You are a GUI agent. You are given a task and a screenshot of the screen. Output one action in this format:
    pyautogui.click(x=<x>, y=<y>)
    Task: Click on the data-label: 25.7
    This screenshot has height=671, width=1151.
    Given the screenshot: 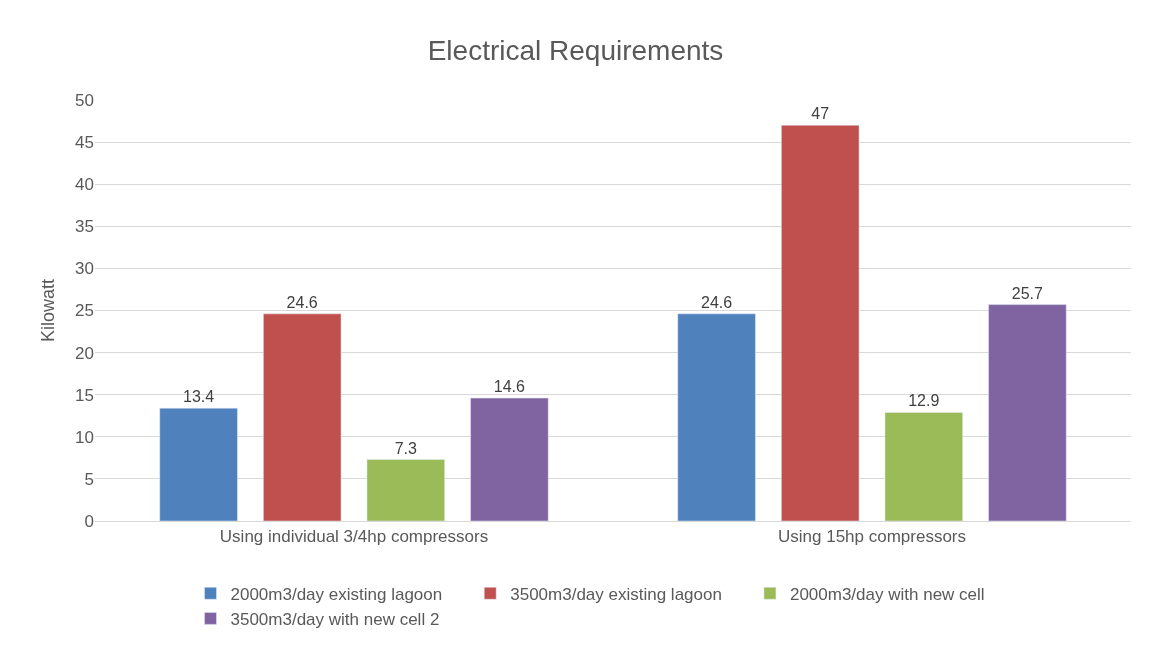 What is the action you would take?
    pyautogui.click(x=1027, y=293)
    